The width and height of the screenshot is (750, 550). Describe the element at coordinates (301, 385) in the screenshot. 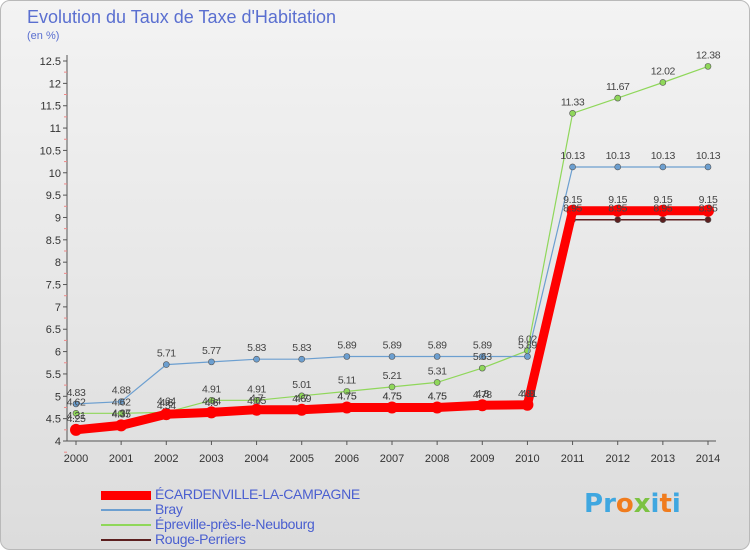

I see `data-label: 5.01` at that location.